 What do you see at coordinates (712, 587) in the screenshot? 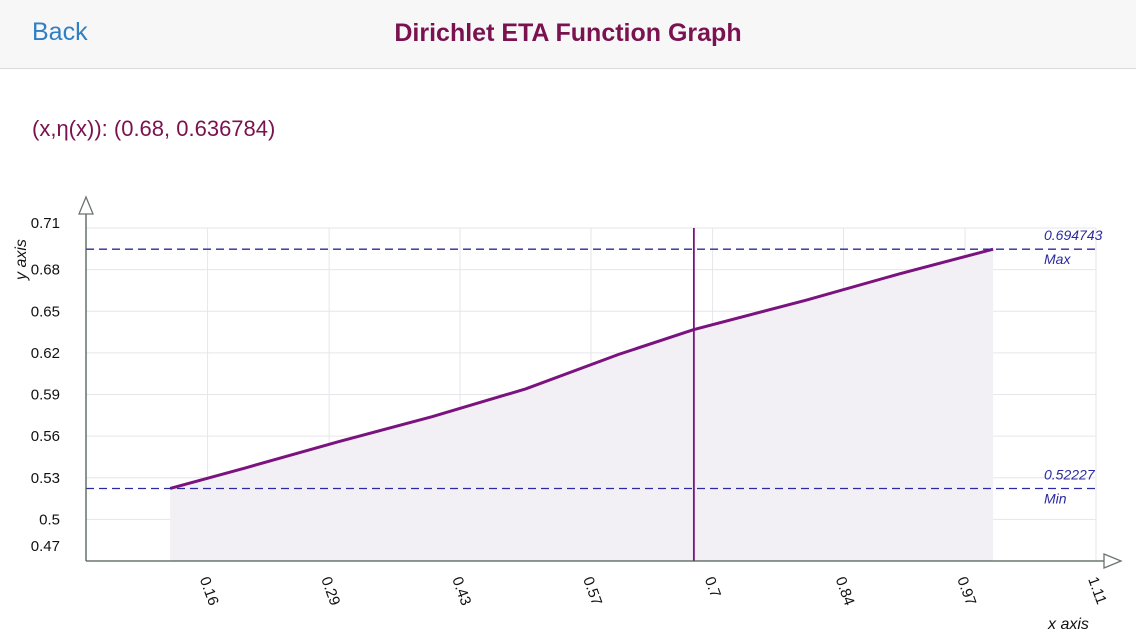
I see `x-tick-label: 0.7` at bounding box center [712, 587].